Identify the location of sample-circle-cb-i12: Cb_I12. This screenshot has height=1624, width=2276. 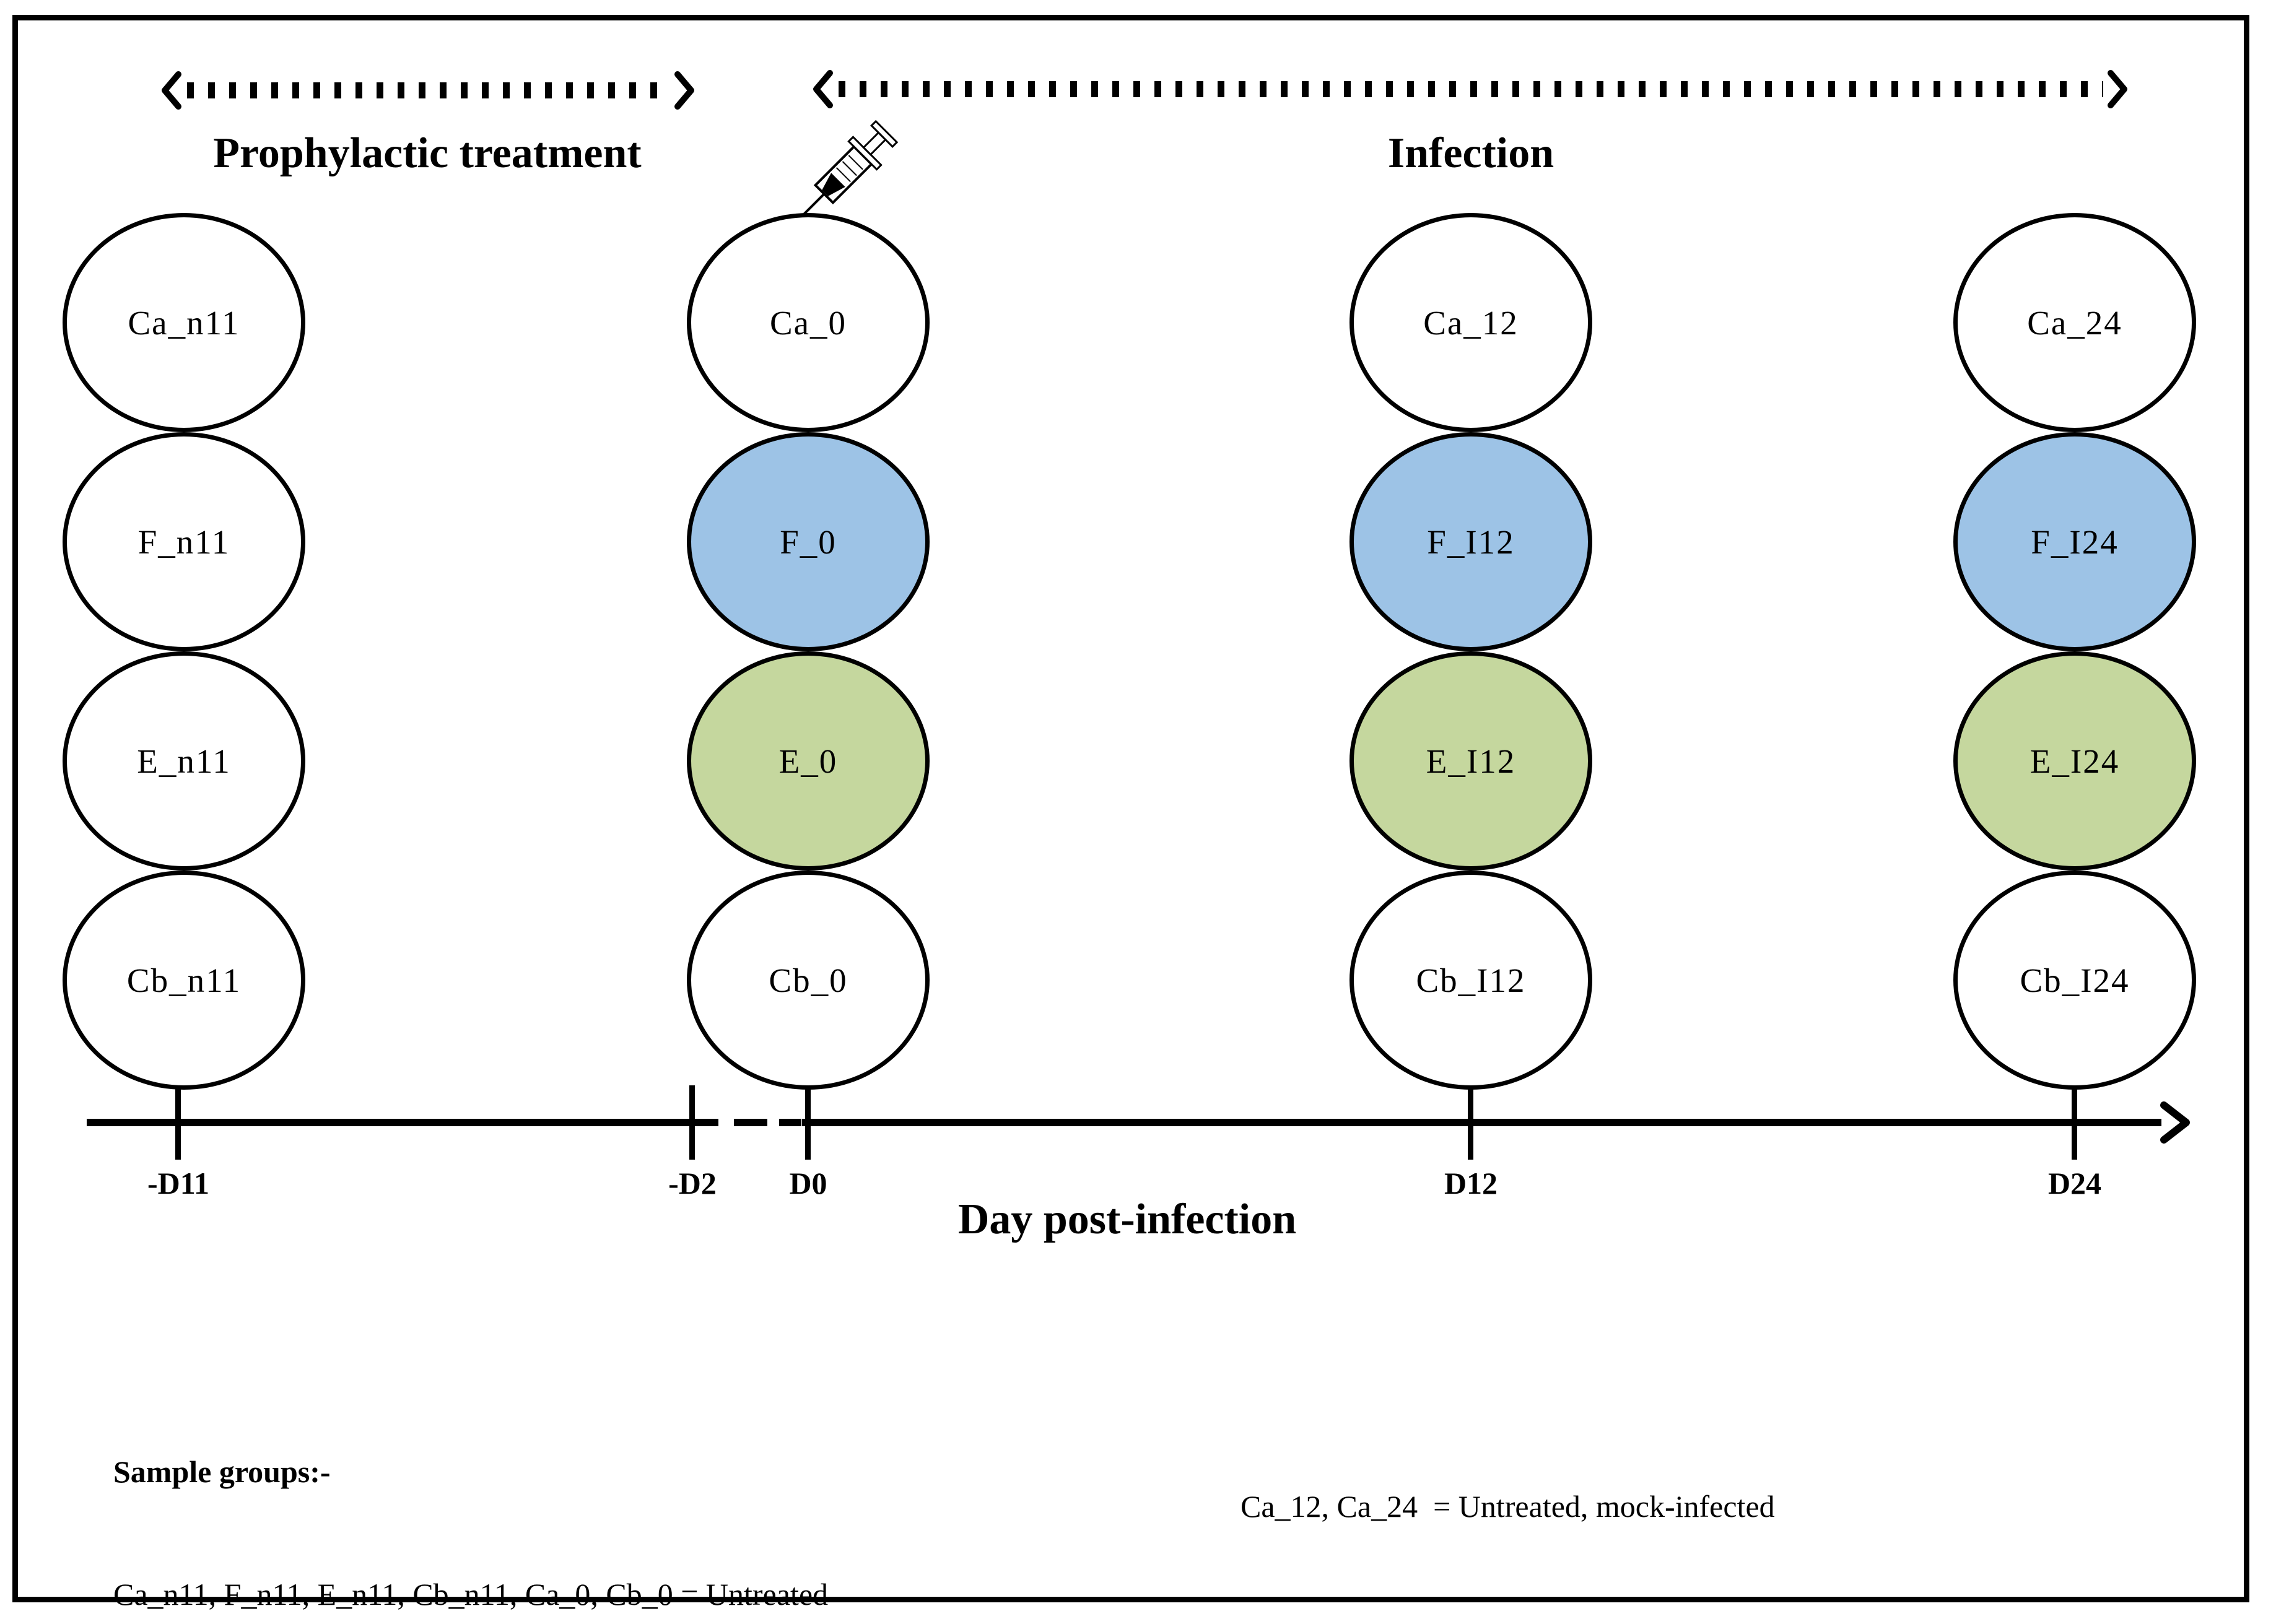
(1470, 980).